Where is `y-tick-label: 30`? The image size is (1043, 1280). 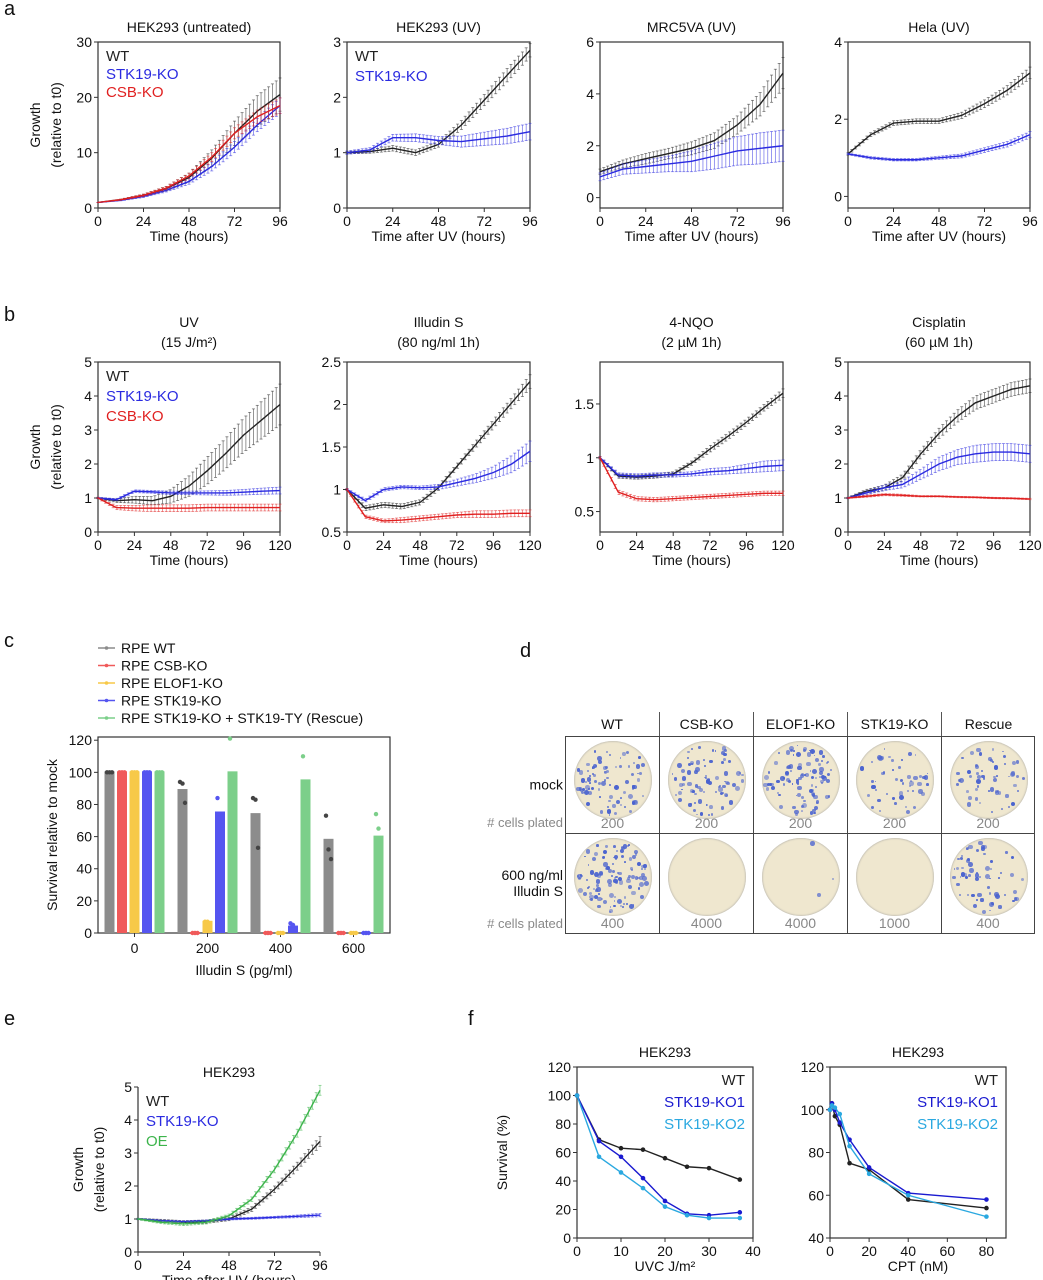
y-tick-label: 30 is located at coordinates (84, 42).